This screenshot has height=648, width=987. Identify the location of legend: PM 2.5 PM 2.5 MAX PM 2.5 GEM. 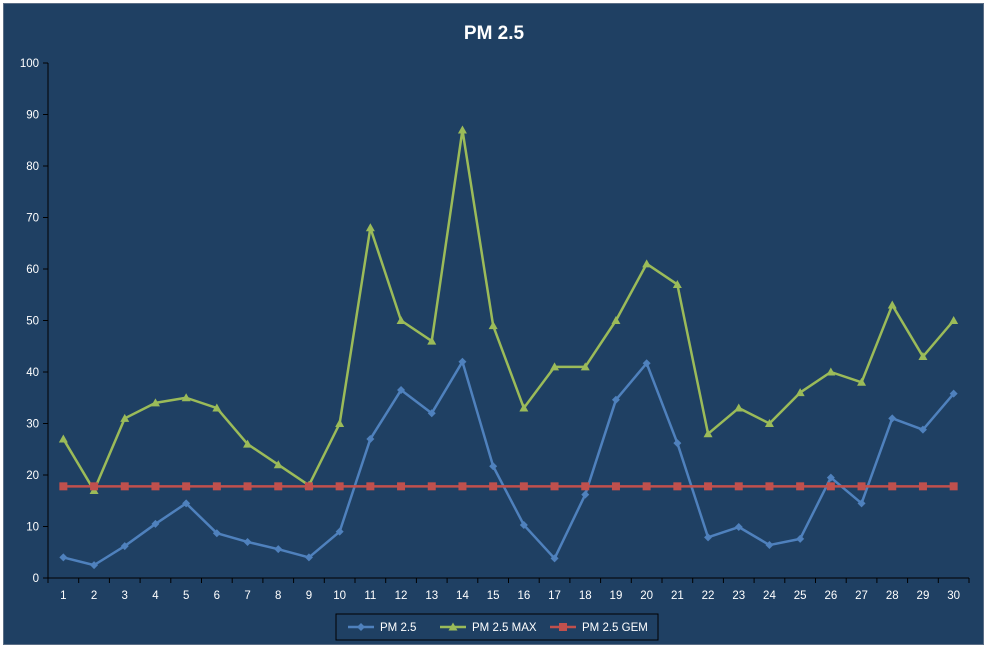
(497, 627).